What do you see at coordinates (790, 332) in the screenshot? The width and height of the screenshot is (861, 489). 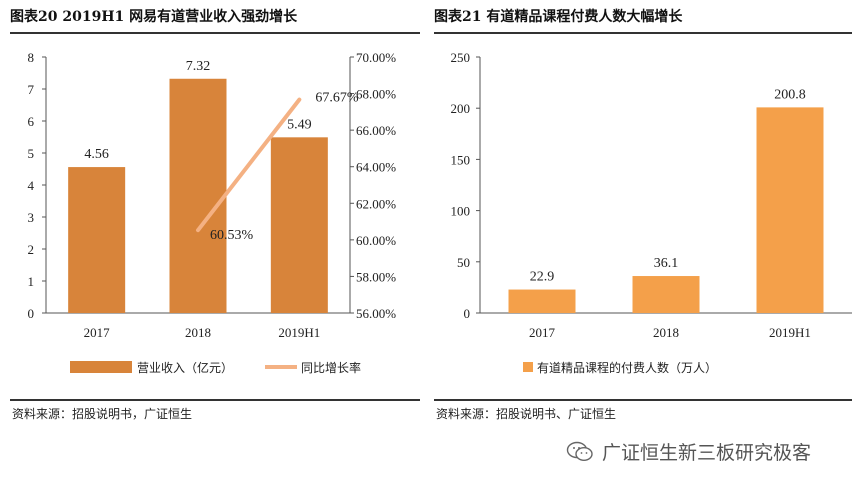 I see `right-chart-x-category-label: 2019H1` at bounding box center [790, 332].